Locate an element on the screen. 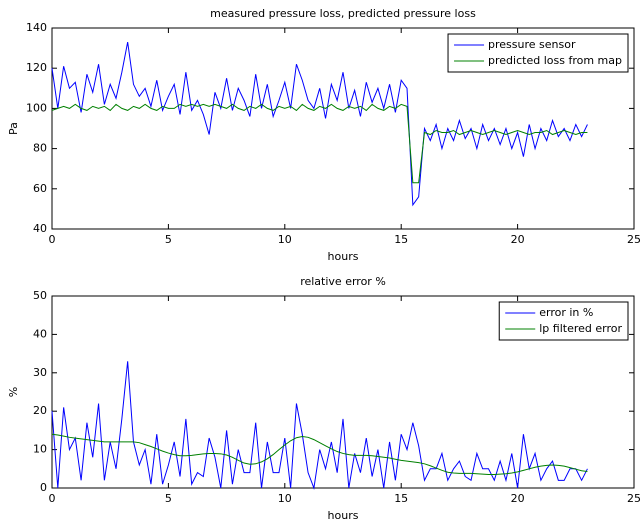 This screenshot has height=524, width=641. y-tick-label: 50 is located at coordinates (40, 295).